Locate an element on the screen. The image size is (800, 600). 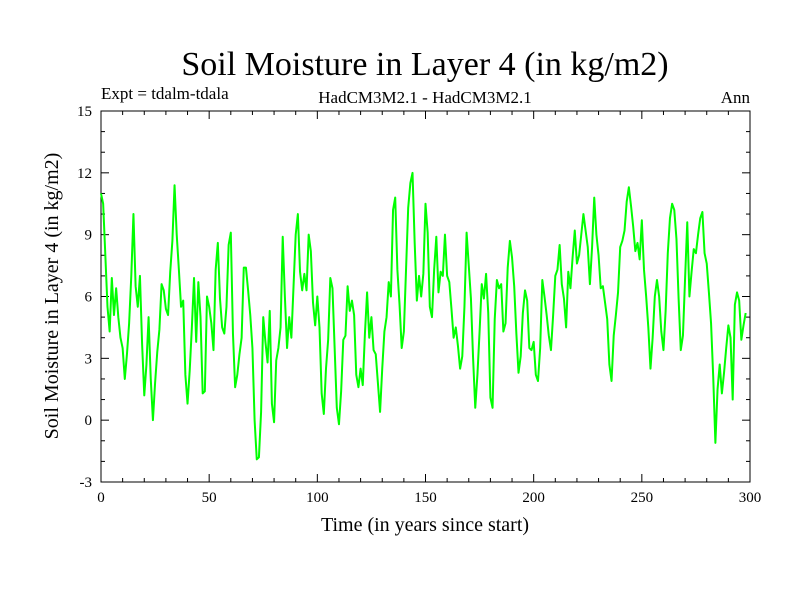
model-label: HadCM3M2.1 - HadCM3M2.1 is located at coordinates (424, 97).